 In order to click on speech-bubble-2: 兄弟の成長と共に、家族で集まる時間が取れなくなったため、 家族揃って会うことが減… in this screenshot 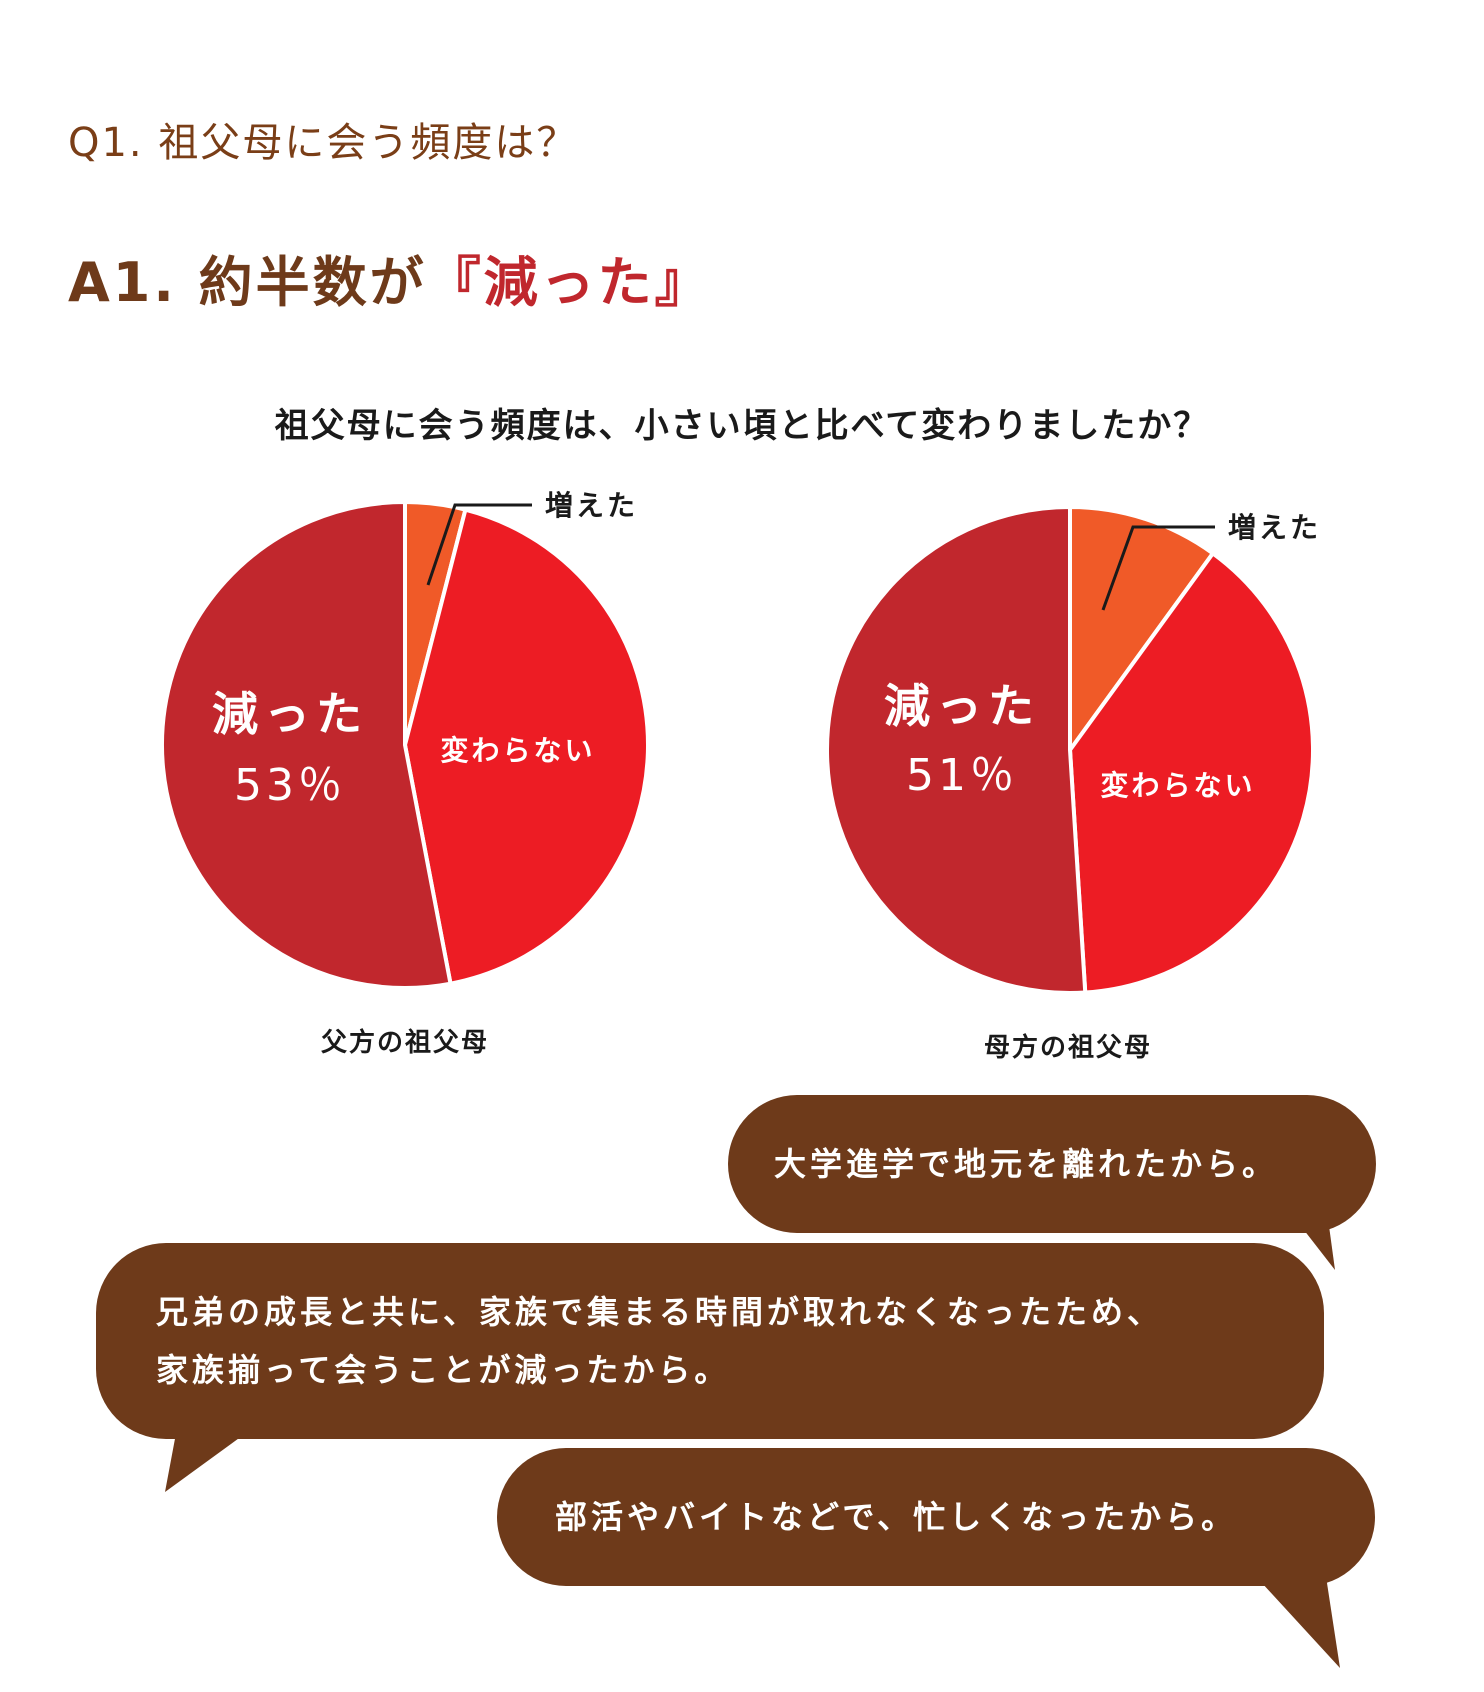, I will do `click(710, 1341)`.